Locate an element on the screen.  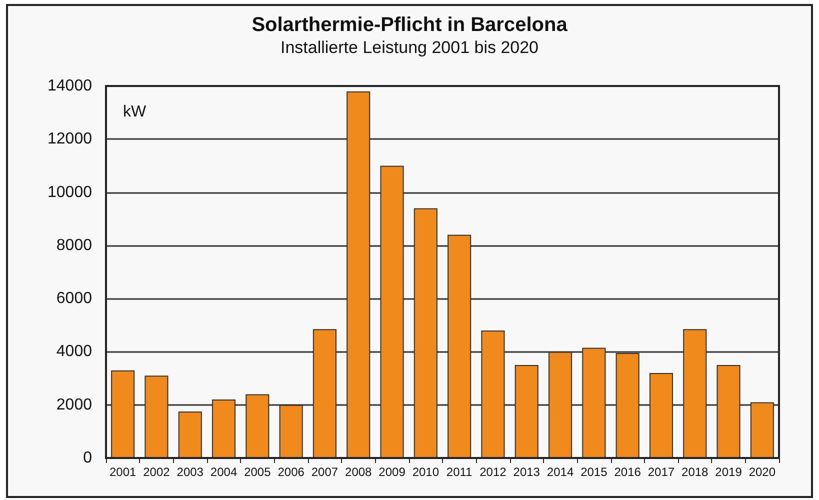
y-tick-label: 10000 is located at coordinates (70, 192).